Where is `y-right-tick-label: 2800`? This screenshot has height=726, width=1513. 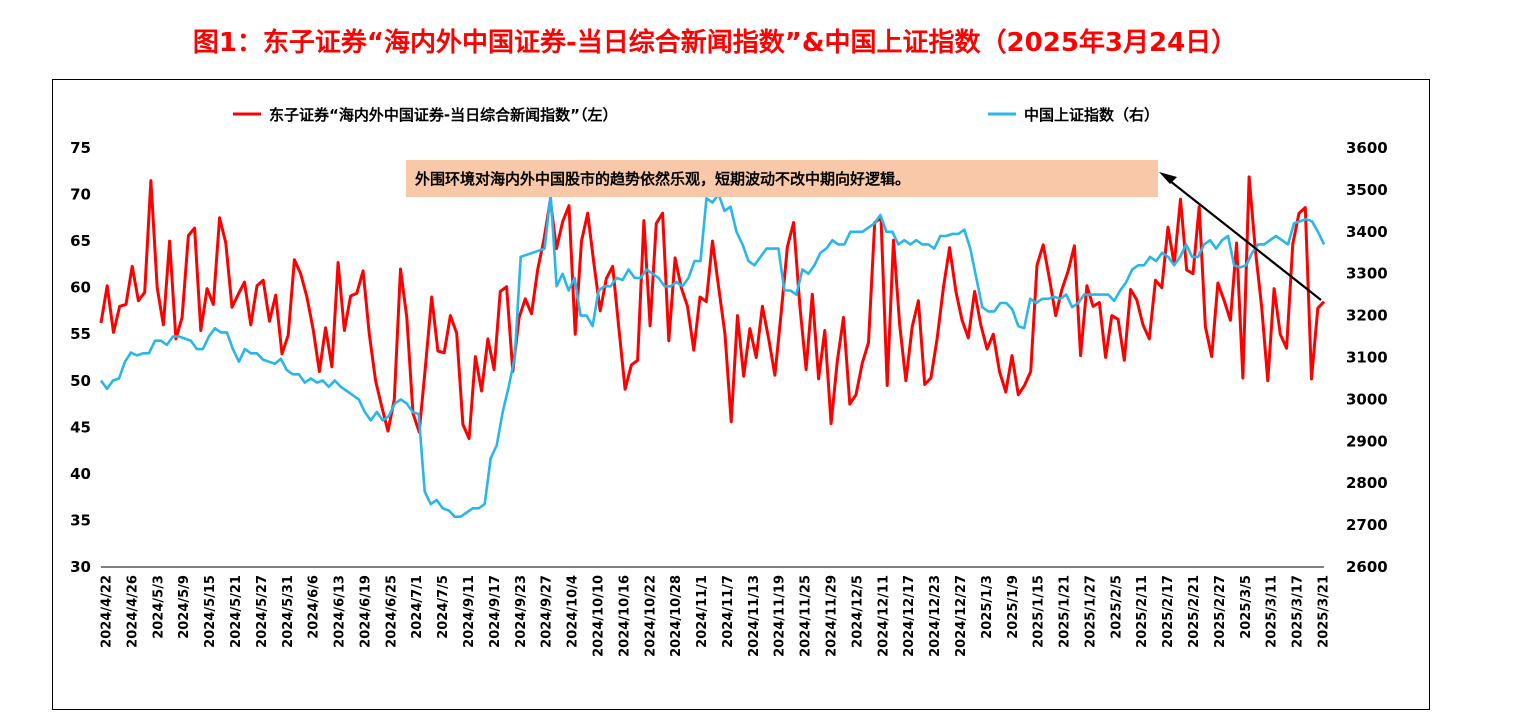
y-right-tick-label: 2800 is located at coordinates (1367, 483).